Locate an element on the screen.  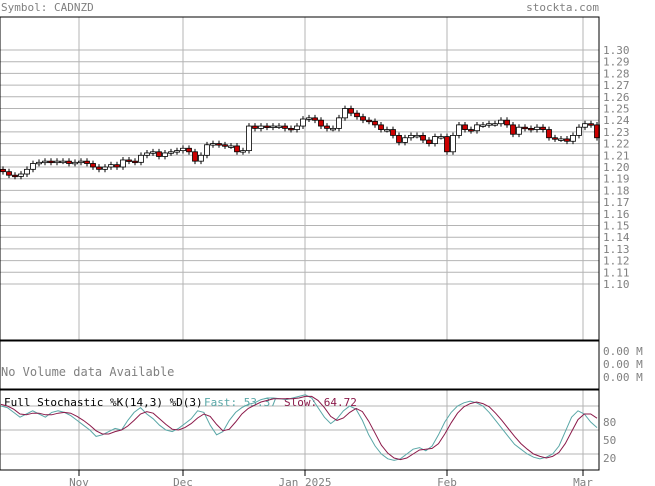
slow-d-line is located at coordinates (299, 428).